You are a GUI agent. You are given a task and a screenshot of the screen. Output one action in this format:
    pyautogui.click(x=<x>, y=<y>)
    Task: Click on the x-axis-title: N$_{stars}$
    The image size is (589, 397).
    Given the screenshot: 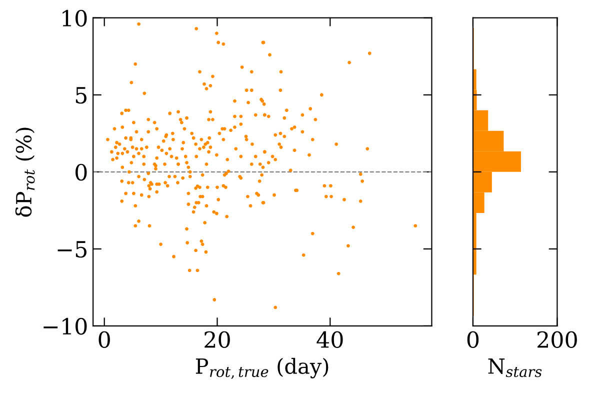 What is the action you would take?
    pyautogui.click(x=515, y=368)
    